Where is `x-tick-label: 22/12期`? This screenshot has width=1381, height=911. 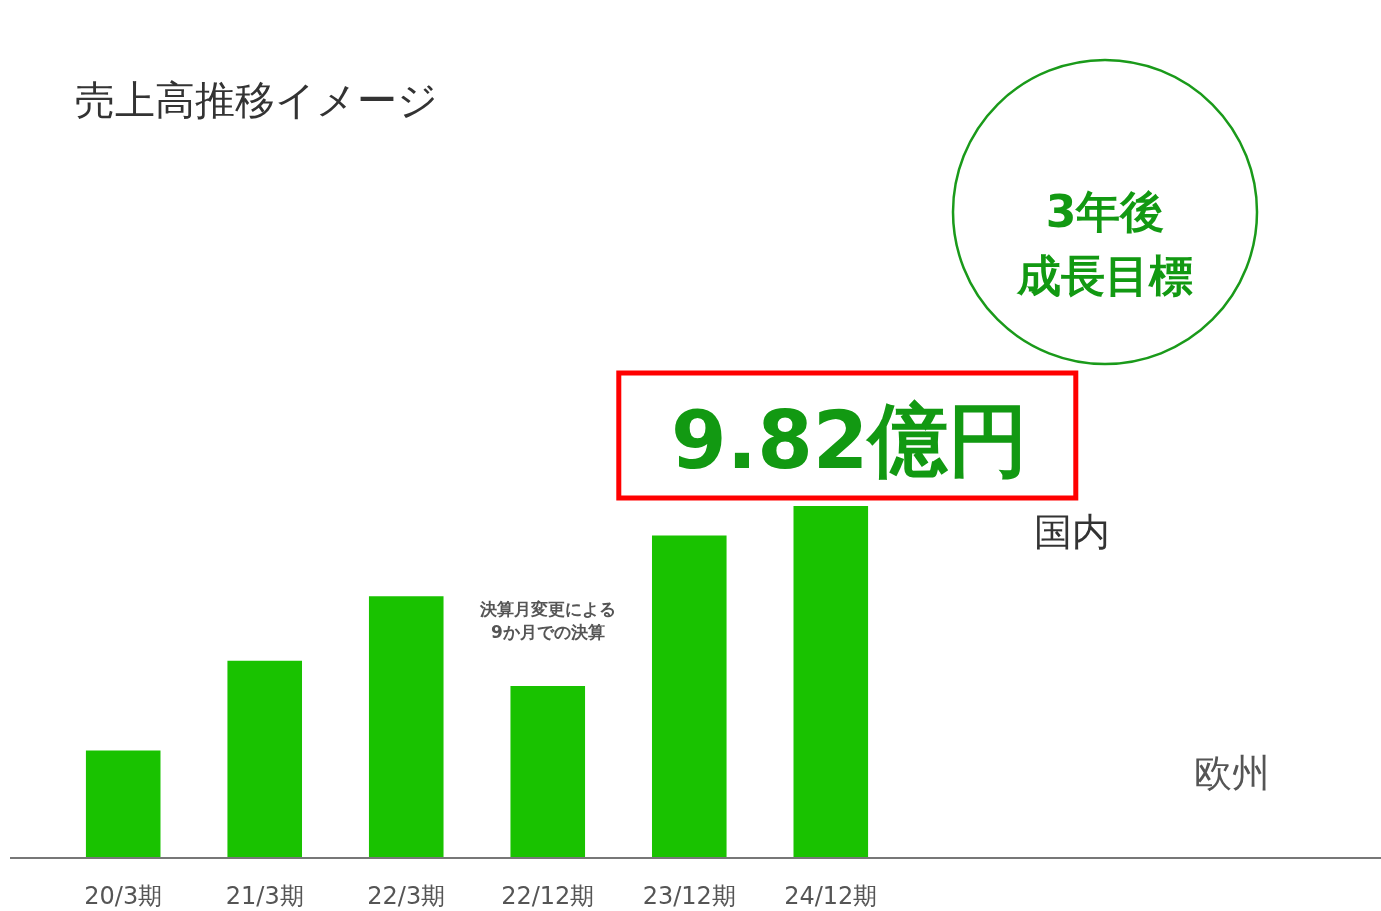 x-tick-label: 22/12期 is located at coordinates (548, 895).